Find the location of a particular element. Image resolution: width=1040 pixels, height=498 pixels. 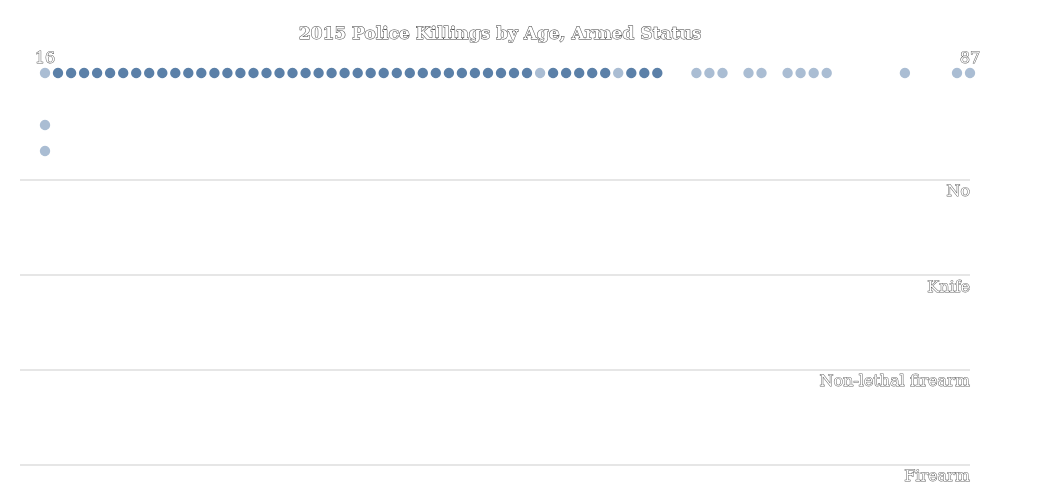

row-label-knife: Knife is located at coordinates (948, 286).